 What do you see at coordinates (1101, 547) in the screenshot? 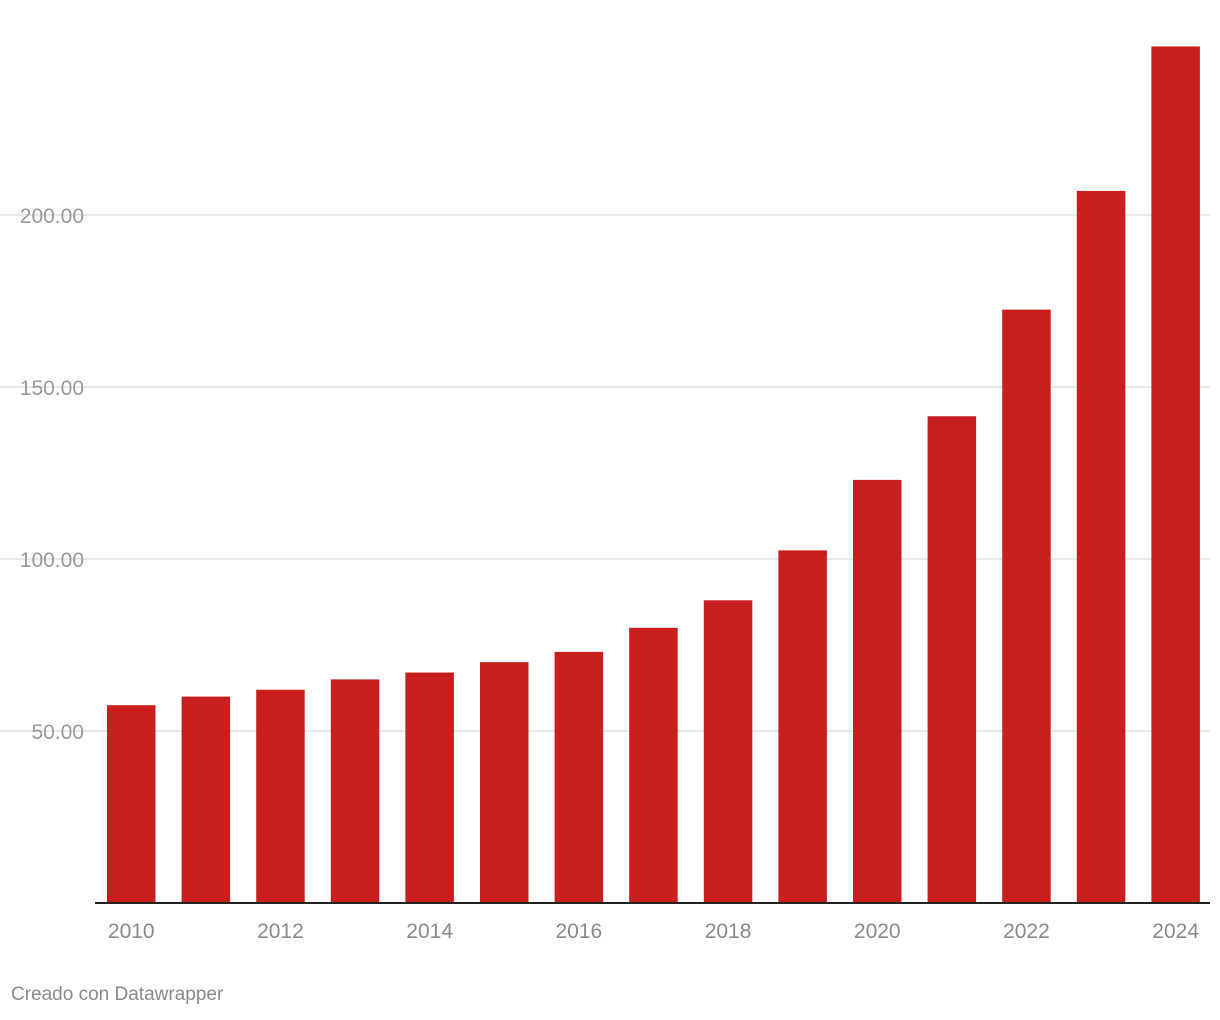
I see `bar-2023` at bounding box center [1101, 547].